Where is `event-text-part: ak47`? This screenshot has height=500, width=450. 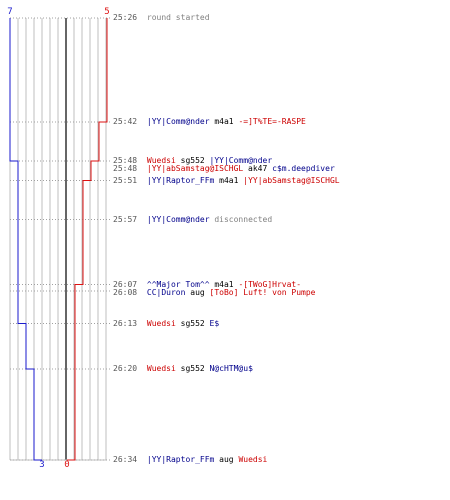 event-text-part: ak47 is located at coordinates (258, 168).